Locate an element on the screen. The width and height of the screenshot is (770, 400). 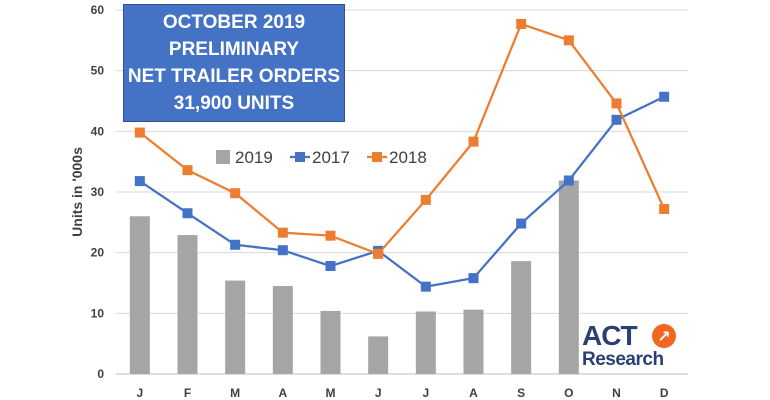
legend-swatch-2019 is located at coordinates (223, 157).